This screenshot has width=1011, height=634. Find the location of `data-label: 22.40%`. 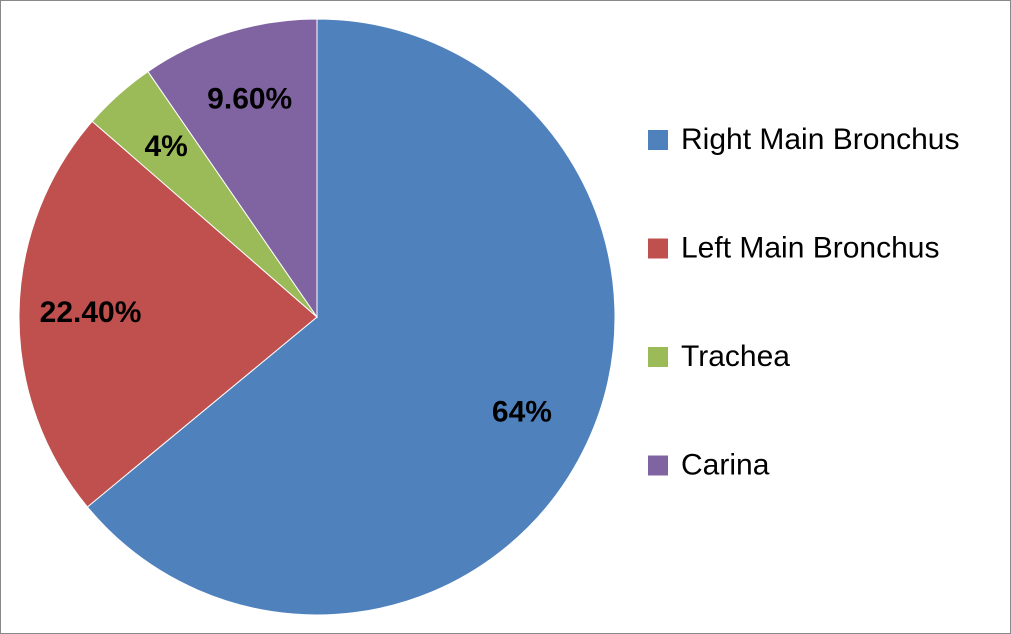

data-label: 22.40% is located at coordinates (91, 312).